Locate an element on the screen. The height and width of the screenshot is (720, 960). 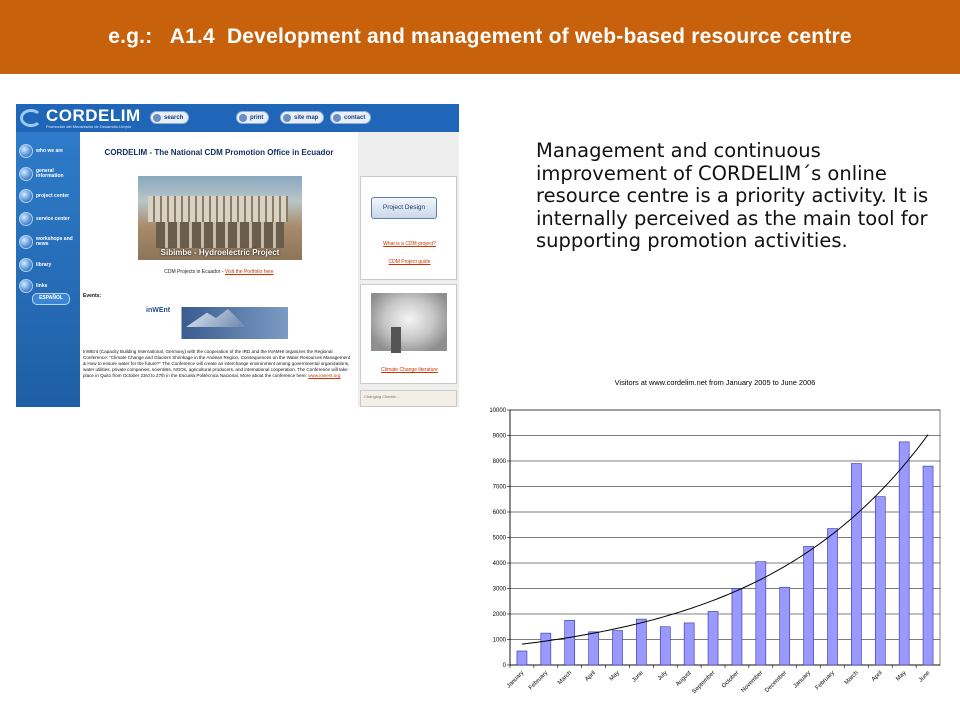
cdm-guide-link: CDM Project guide is located at coordinates (409, 262).